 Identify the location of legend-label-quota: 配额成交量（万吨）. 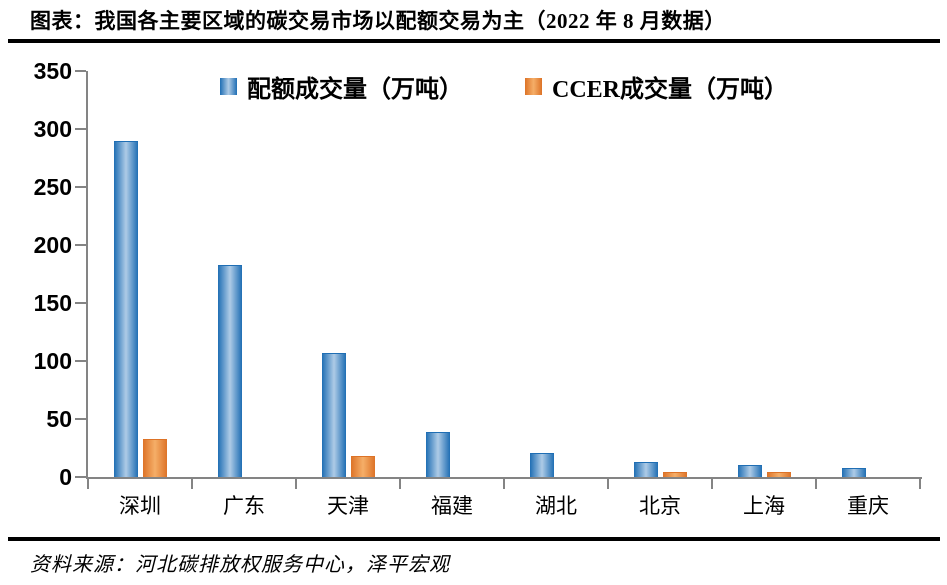
(354, 89).